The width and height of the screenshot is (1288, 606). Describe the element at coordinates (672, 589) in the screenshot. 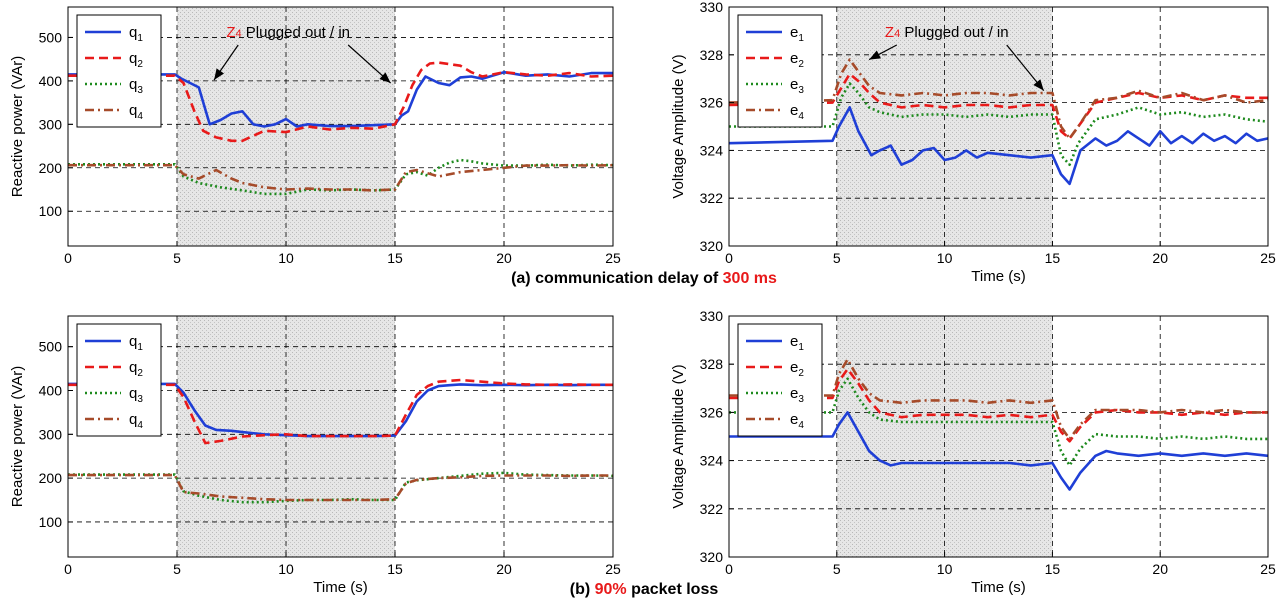

I see `caption-b-text: packet loss` at that location.